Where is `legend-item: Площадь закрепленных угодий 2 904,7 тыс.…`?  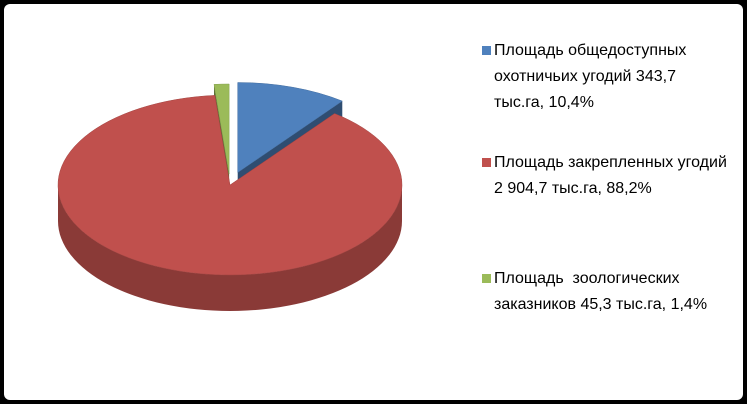 legend-item: Площадь закрепленных угодий 2 904,7 тыс.… is located at coordinates (607, 176).